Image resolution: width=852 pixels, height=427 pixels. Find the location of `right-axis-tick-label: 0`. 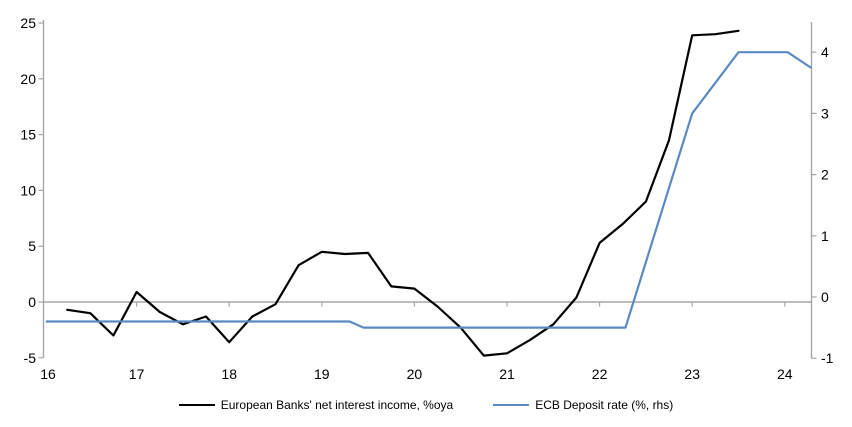

right-axis-tick-label: 0 is located at coordinates (825, 297).